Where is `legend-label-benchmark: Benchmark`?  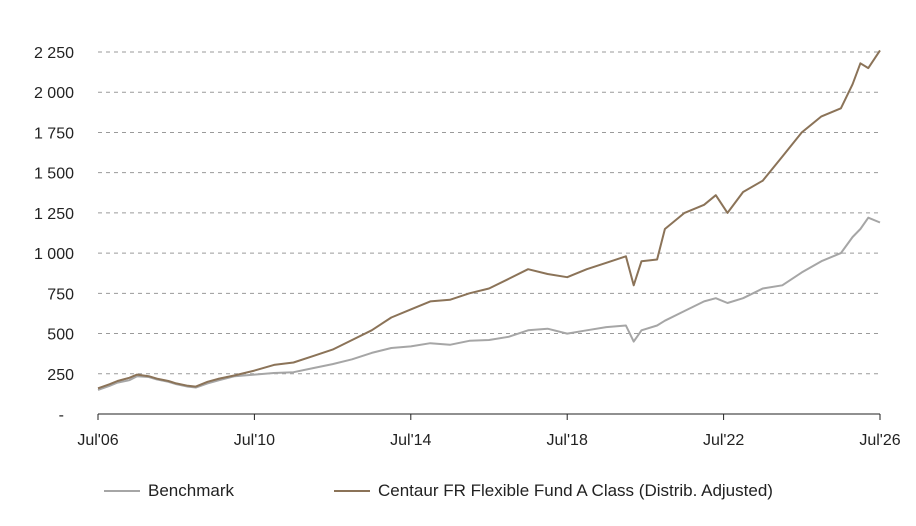 legend-label-benchmark: Benchmark is located at coordinates (191, 490).